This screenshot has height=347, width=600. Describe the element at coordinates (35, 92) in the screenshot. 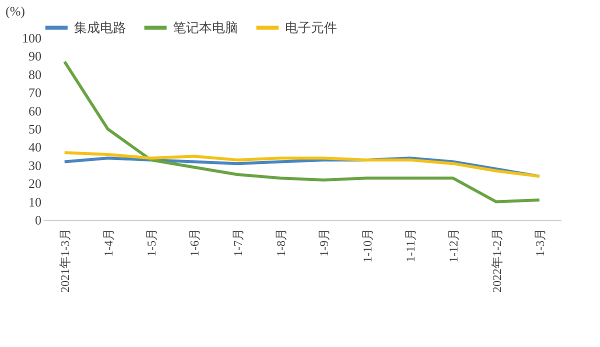

I see `y-tick-label: 70` at that location.